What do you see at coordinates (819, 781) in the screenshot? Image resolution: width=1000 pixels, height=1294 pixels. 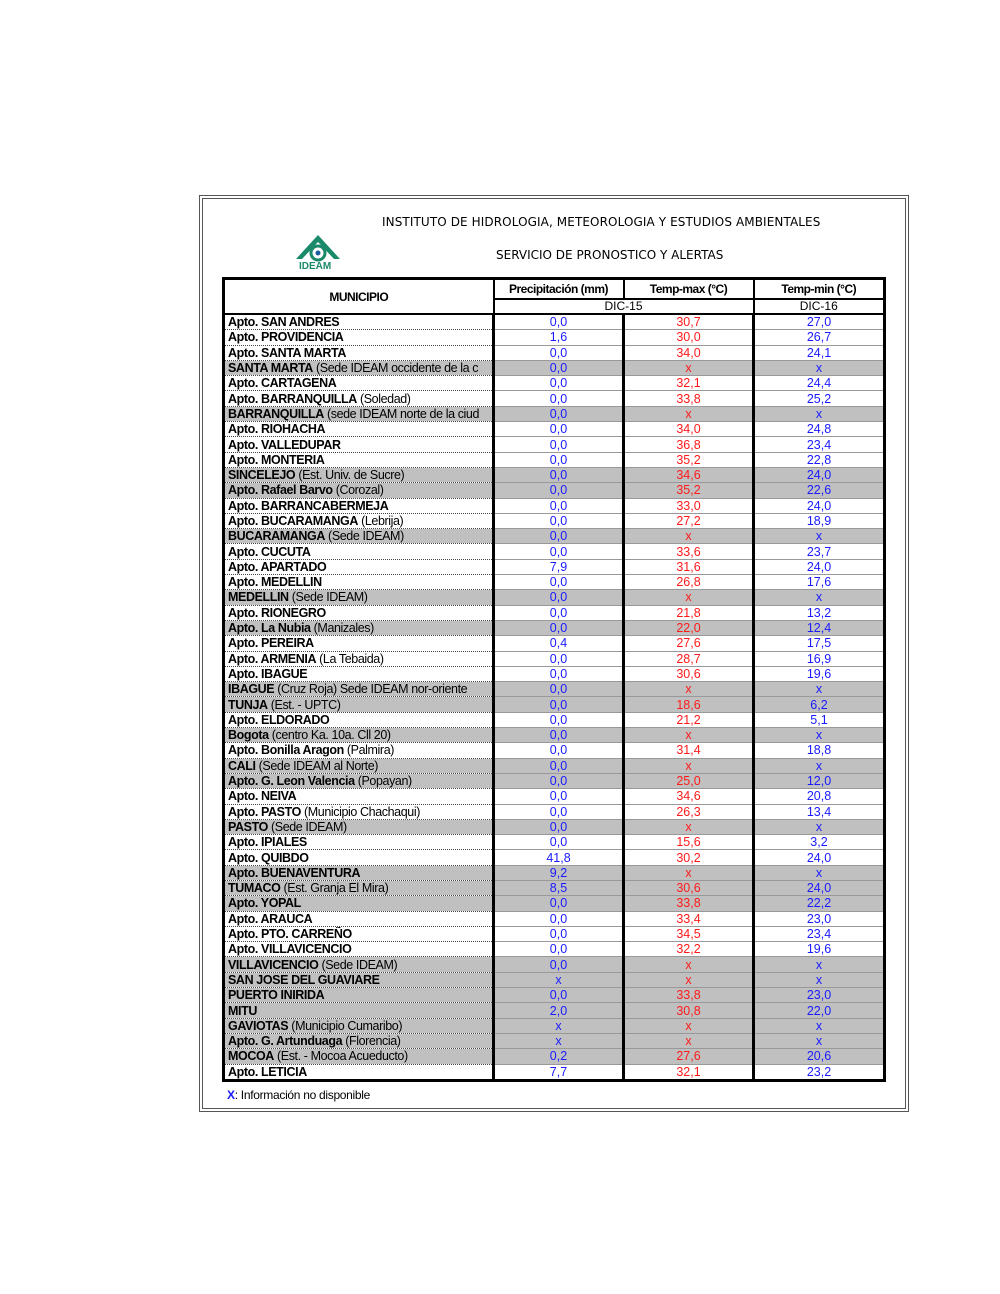 I see `tmin-cell: 12,0` at bounding box center [819, 781].